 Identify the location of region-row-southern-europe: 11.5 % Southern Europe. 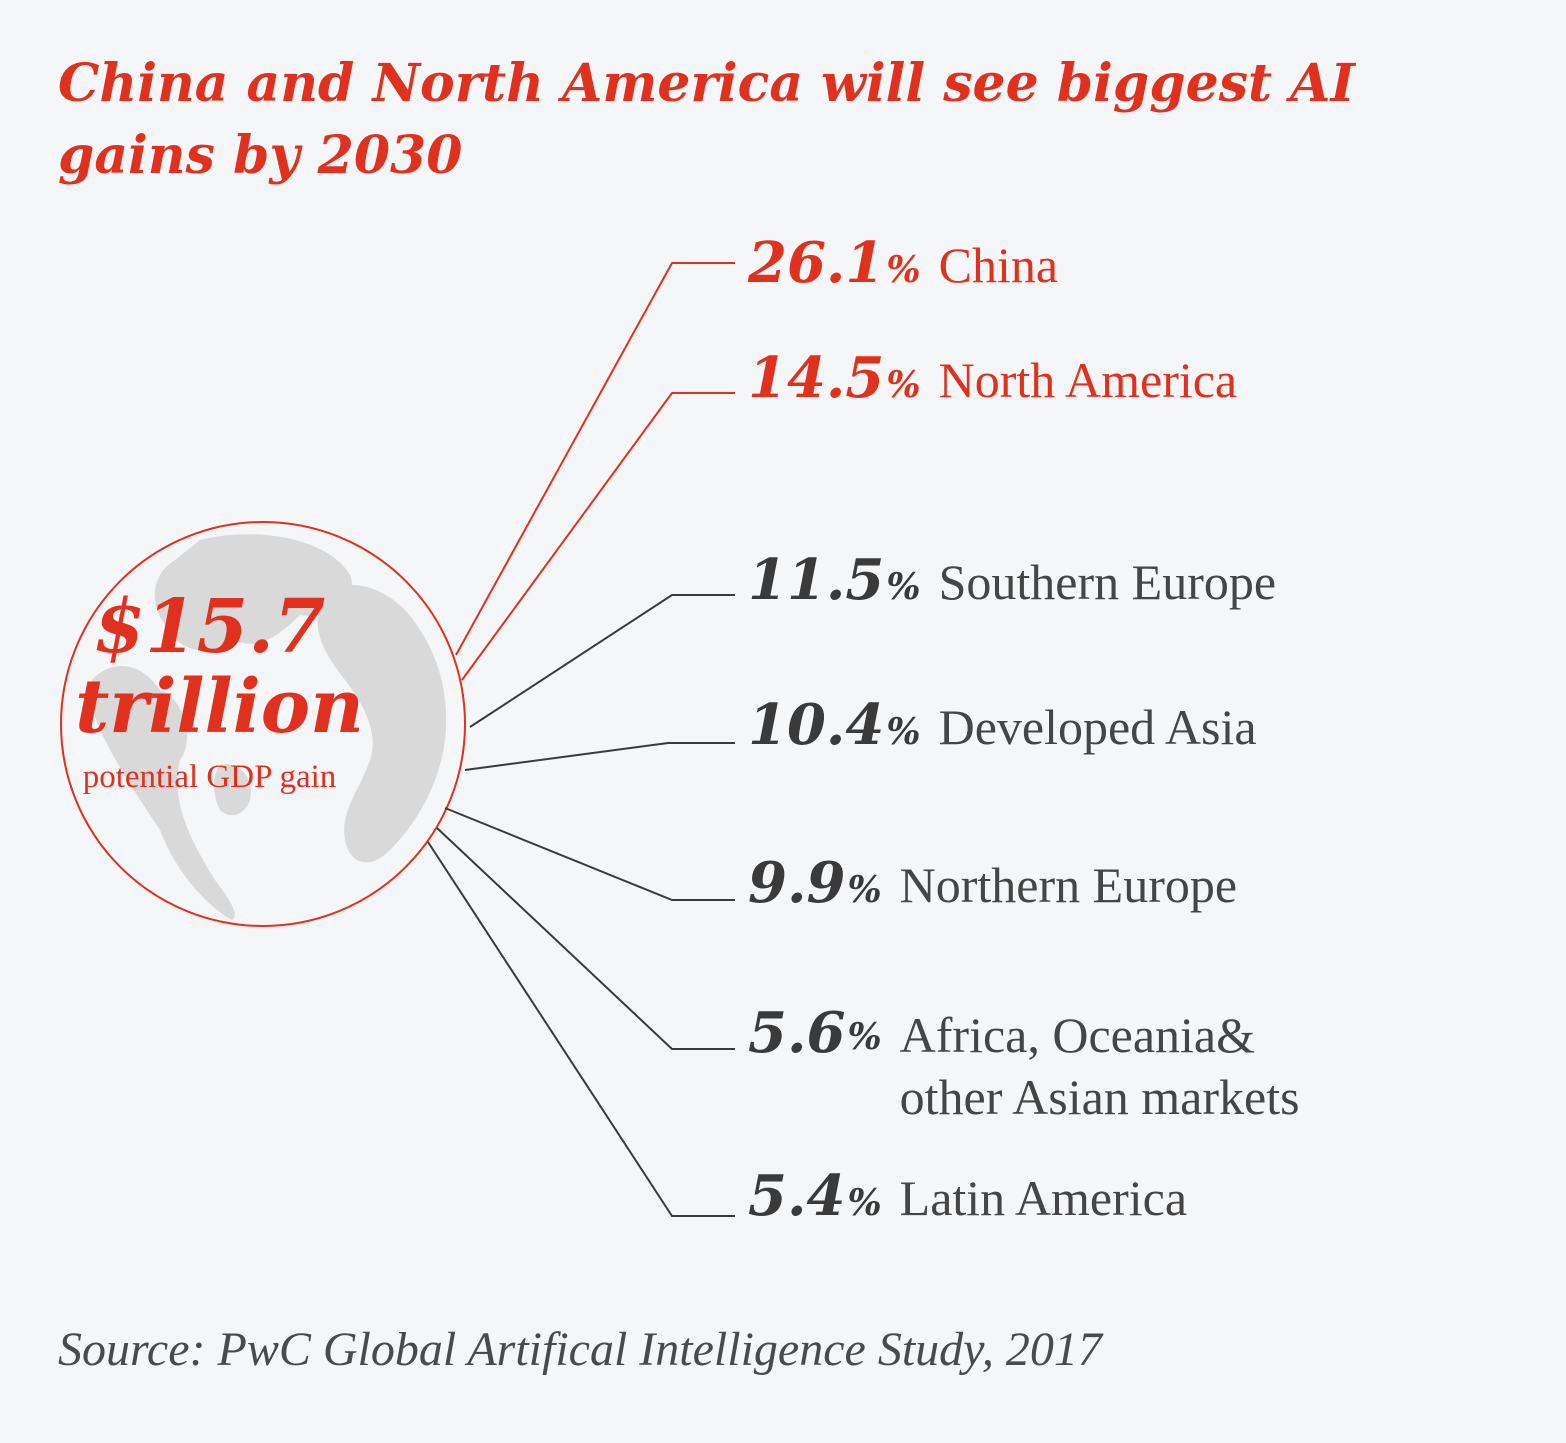
(1012, 587).